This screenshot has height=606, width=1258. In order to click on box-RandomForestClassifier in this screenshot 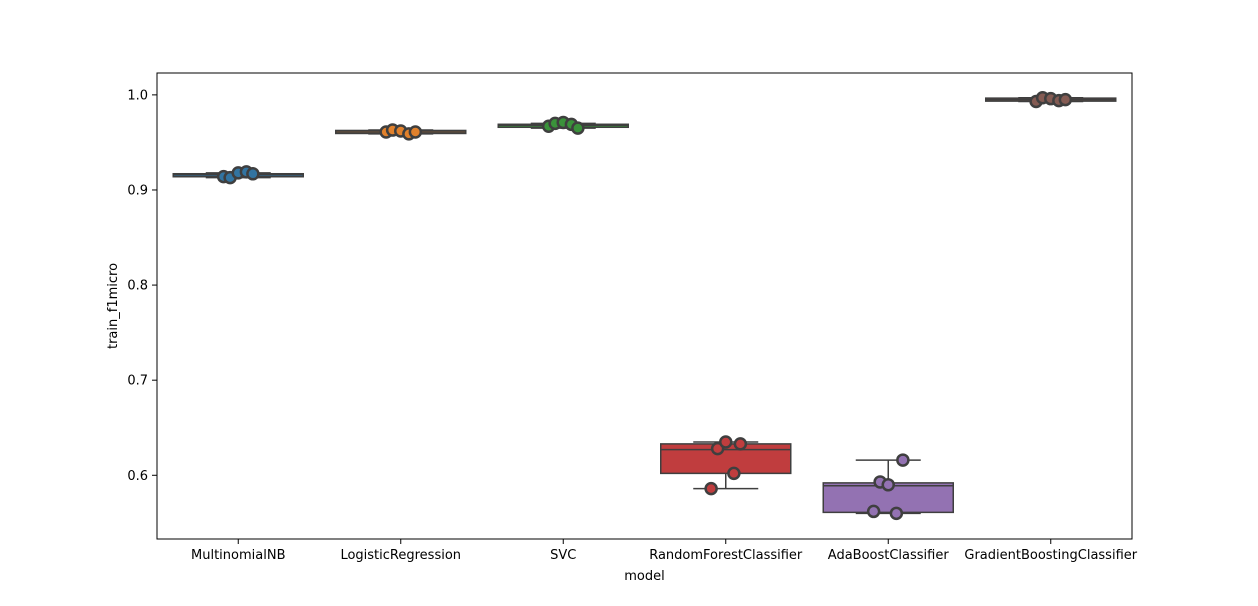, I will do `click(726, 465)`.